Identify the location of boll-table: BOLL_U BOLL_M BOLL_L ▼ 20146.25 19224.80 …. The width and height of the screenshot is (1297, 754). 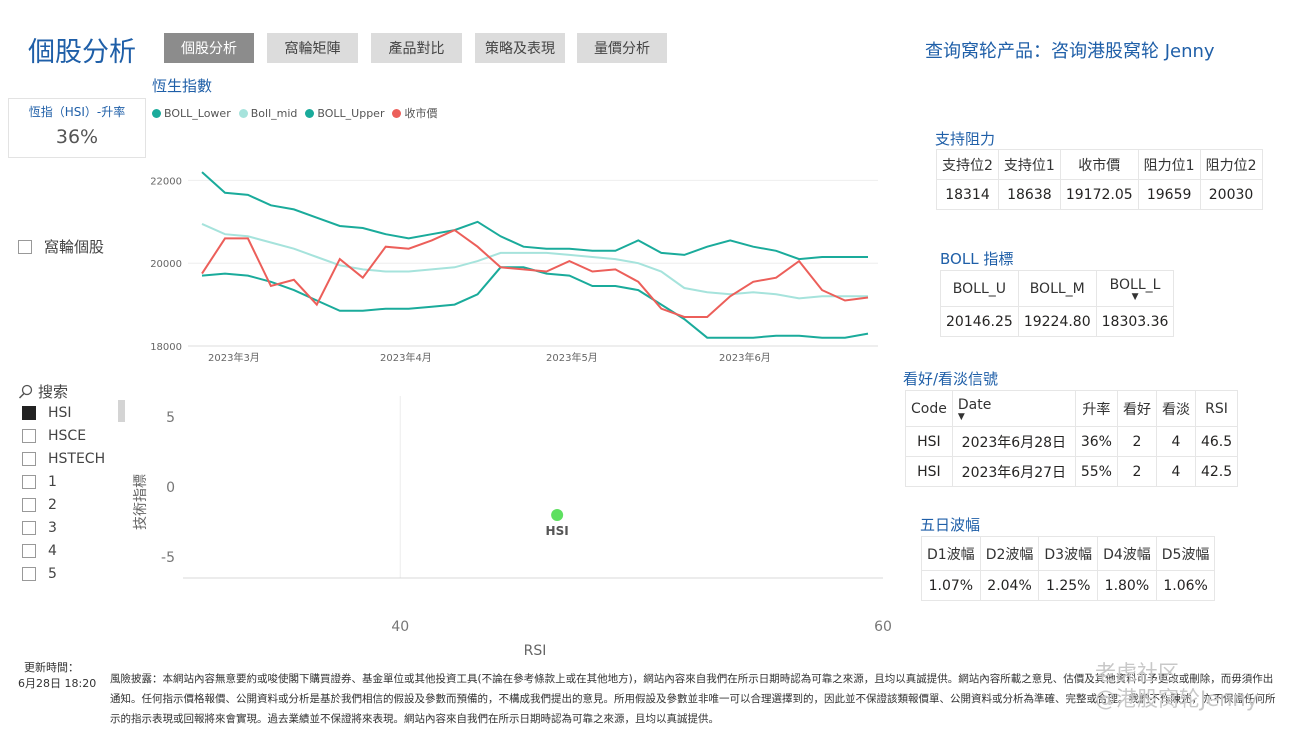
(1057, 303).